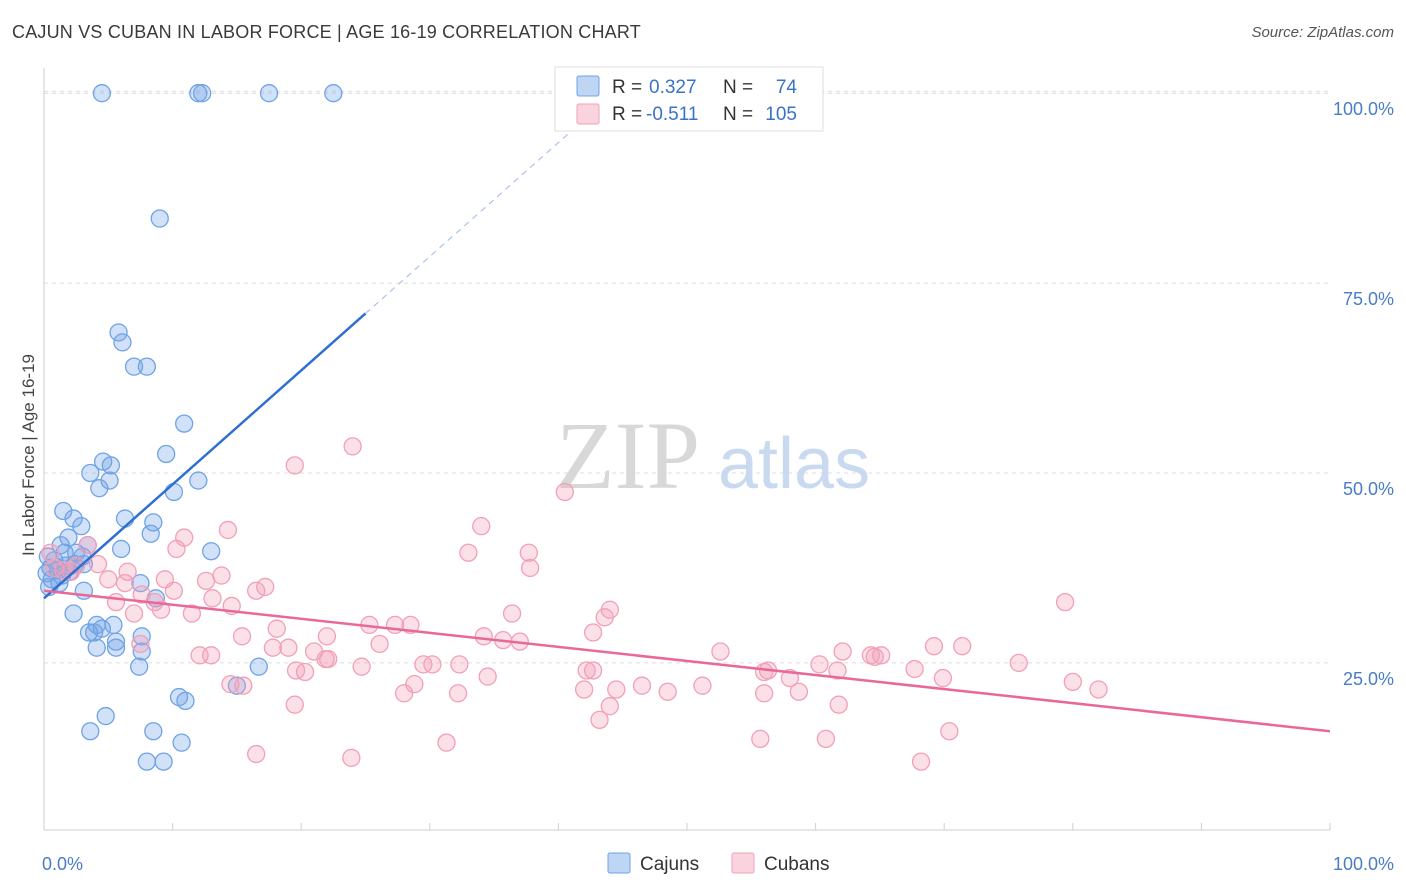 Image resolution: width=1406 pixels, height=892 pixels. I want to click on legend-box, so click(689, 99).